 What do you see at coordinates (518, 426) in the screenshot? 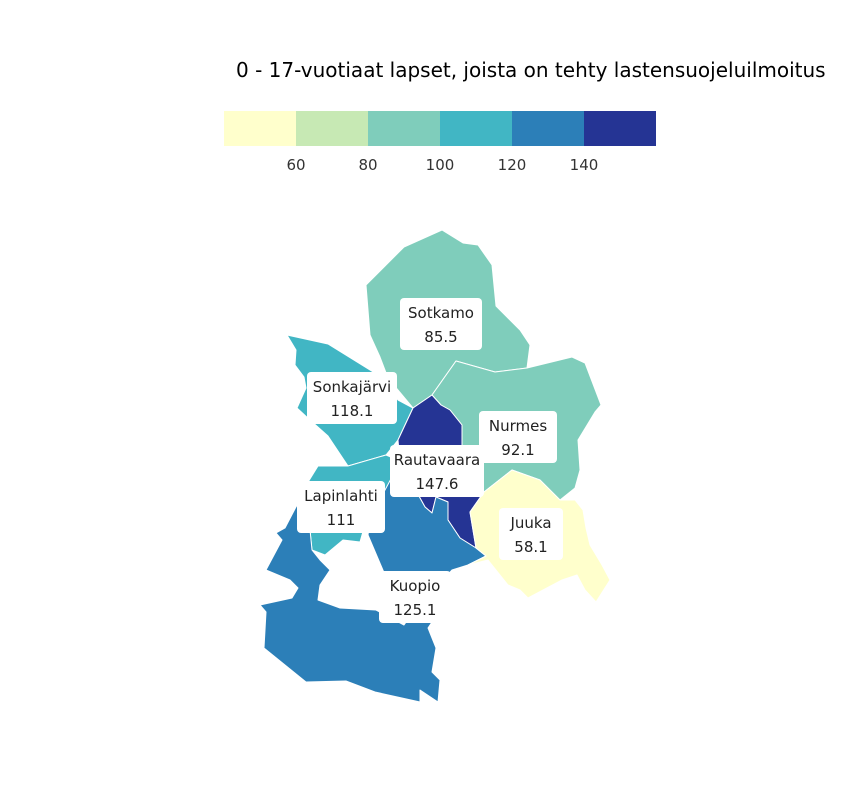
I see `label-name: Nurmes` at bounding box center [518, 426].